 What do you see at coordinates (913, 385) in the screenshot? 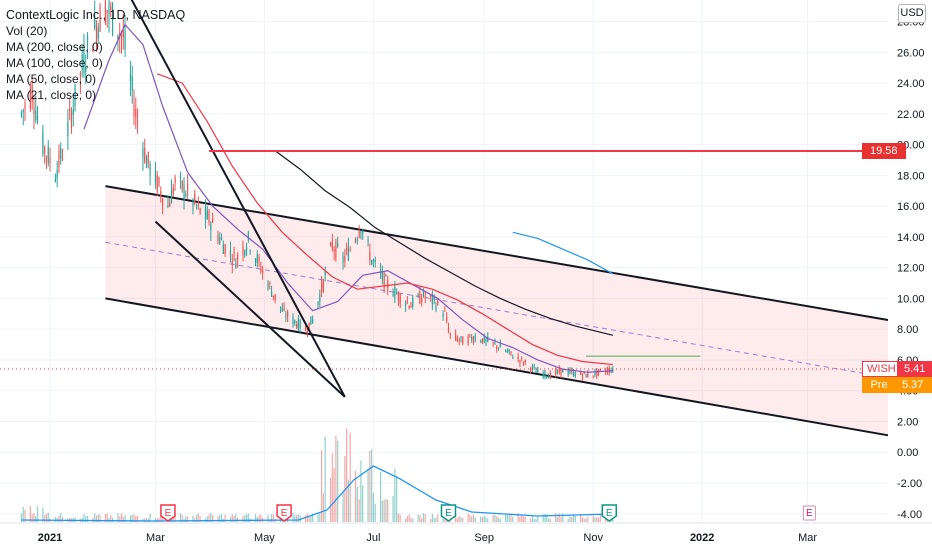
I see `premarket-value: 5.37` at bounding box center [913, 385].